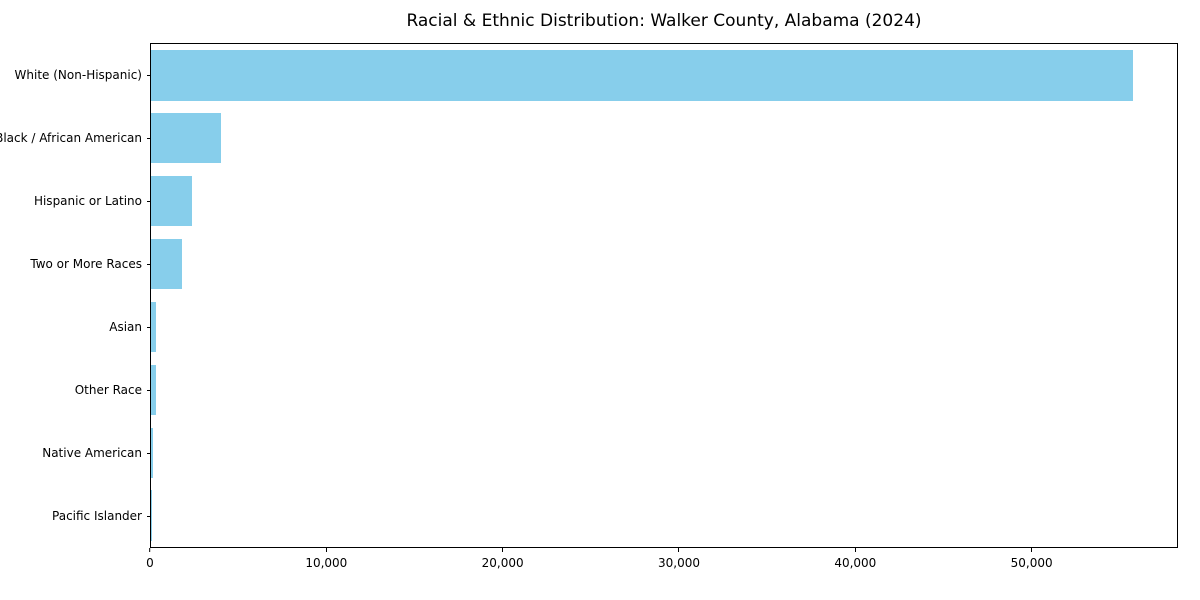 The width and height of the screenshot is (1200, 600). I want to click on bar-row: Hispanic or Latino, so click(605, 201).